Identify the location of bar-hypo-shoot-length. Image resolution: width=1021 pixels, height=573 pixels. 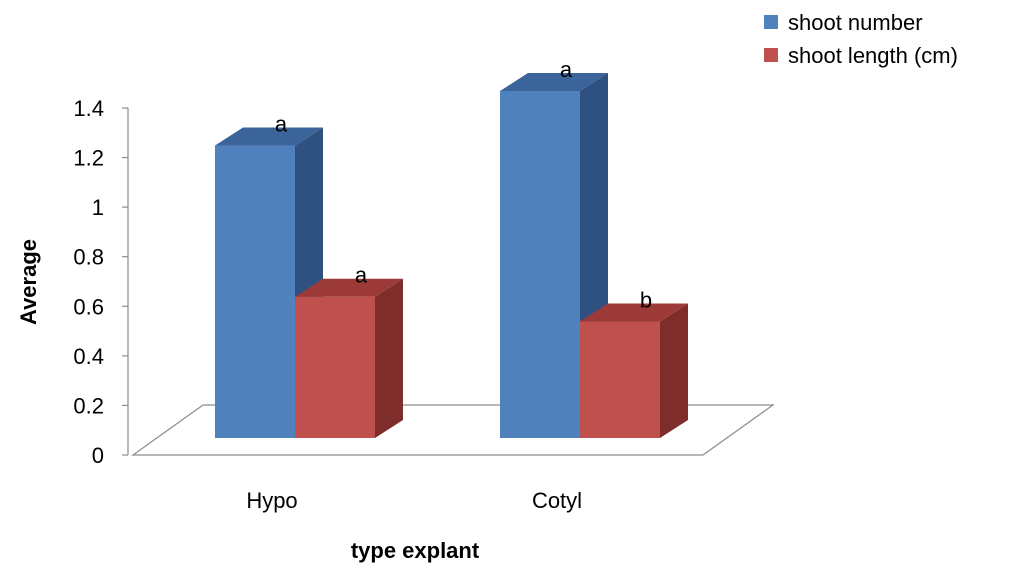
(349, 358).